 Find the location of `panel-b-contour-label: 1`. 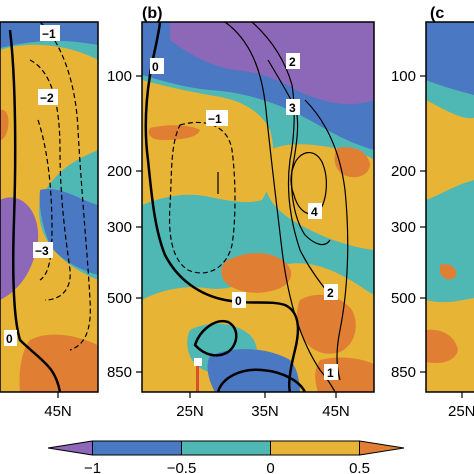

panel-b-contour-label: 1 is located at coordinates (330, 373).